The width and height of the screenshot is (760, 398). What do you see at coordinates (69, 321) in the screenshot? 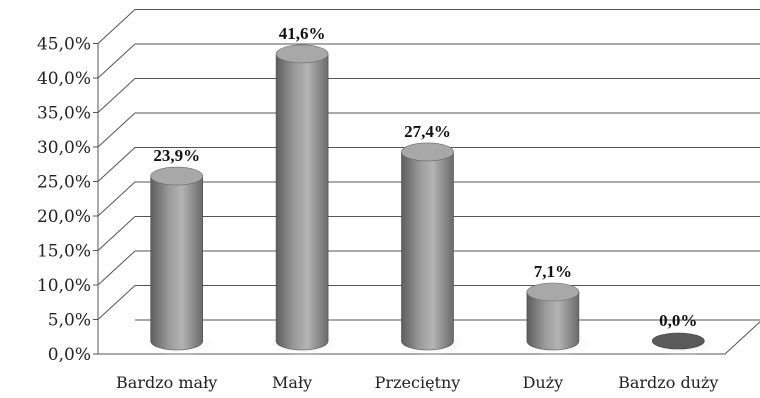
I see `y-tick-label: 5,0%` at bounding box center [69, 321].